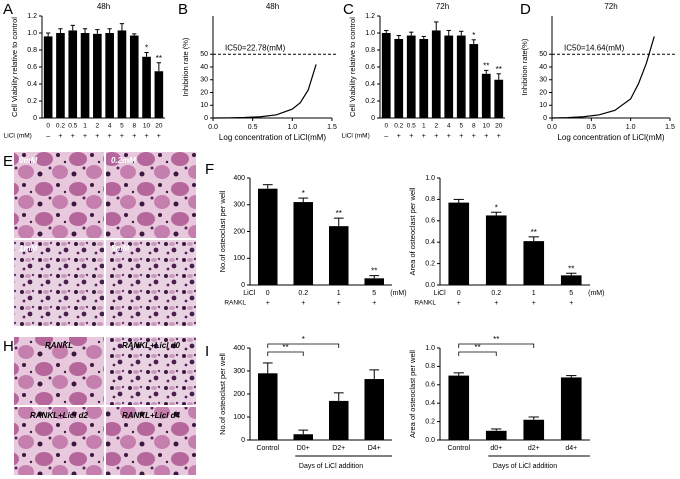  Describe the element at coordinates (477, 353) in the screenshot. I see `comparison-bracket` at that location.